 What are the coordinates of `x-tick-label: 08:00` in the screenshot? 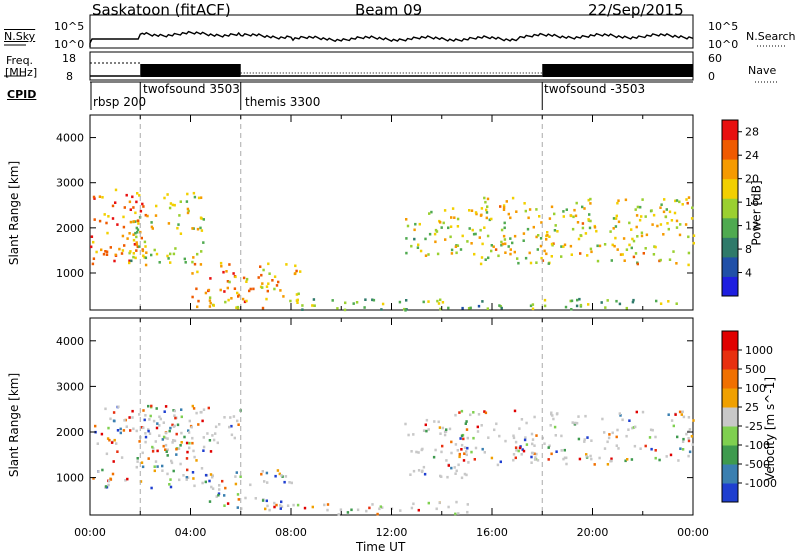 It's located at (291, 532).